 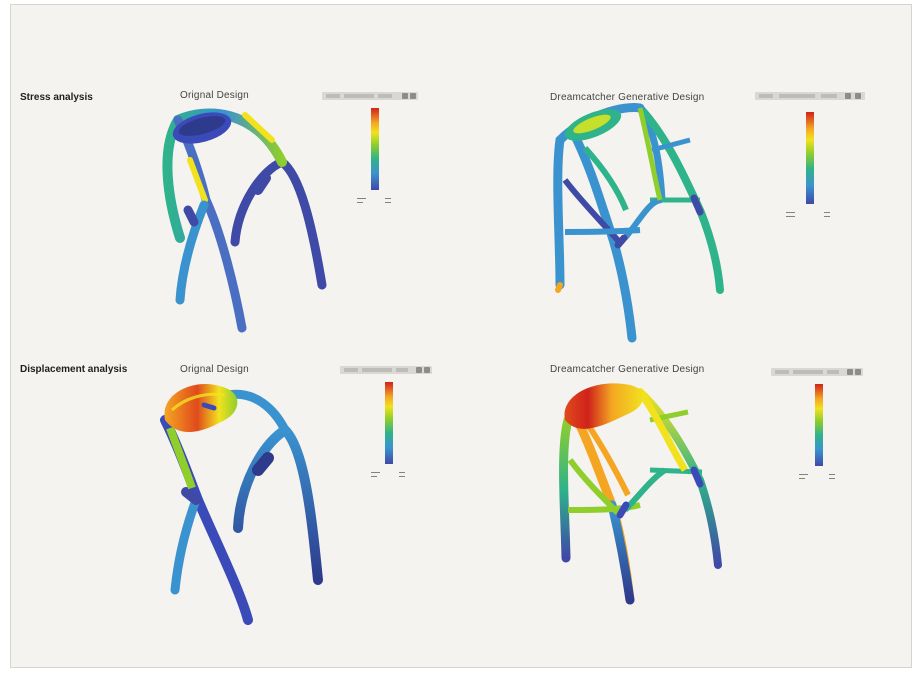 What do you see at coordinates (214, 95) in the screenshot?
I see `panel-title-stress-original: Orignal Design` at bounding box center [214, 95].